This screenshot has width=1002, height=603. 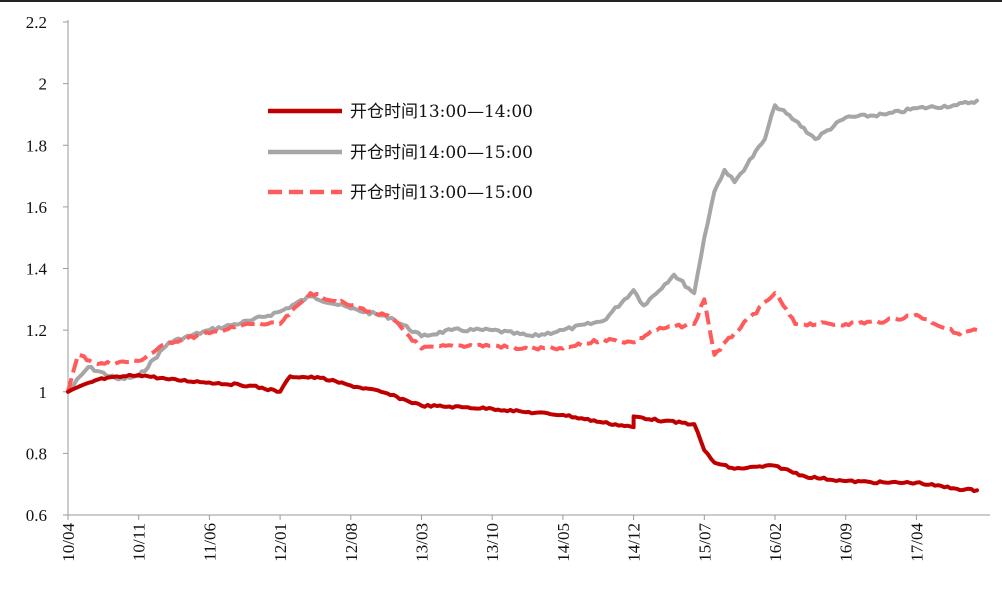 I want to click on top-border-rule, so click(x=501, y=1).